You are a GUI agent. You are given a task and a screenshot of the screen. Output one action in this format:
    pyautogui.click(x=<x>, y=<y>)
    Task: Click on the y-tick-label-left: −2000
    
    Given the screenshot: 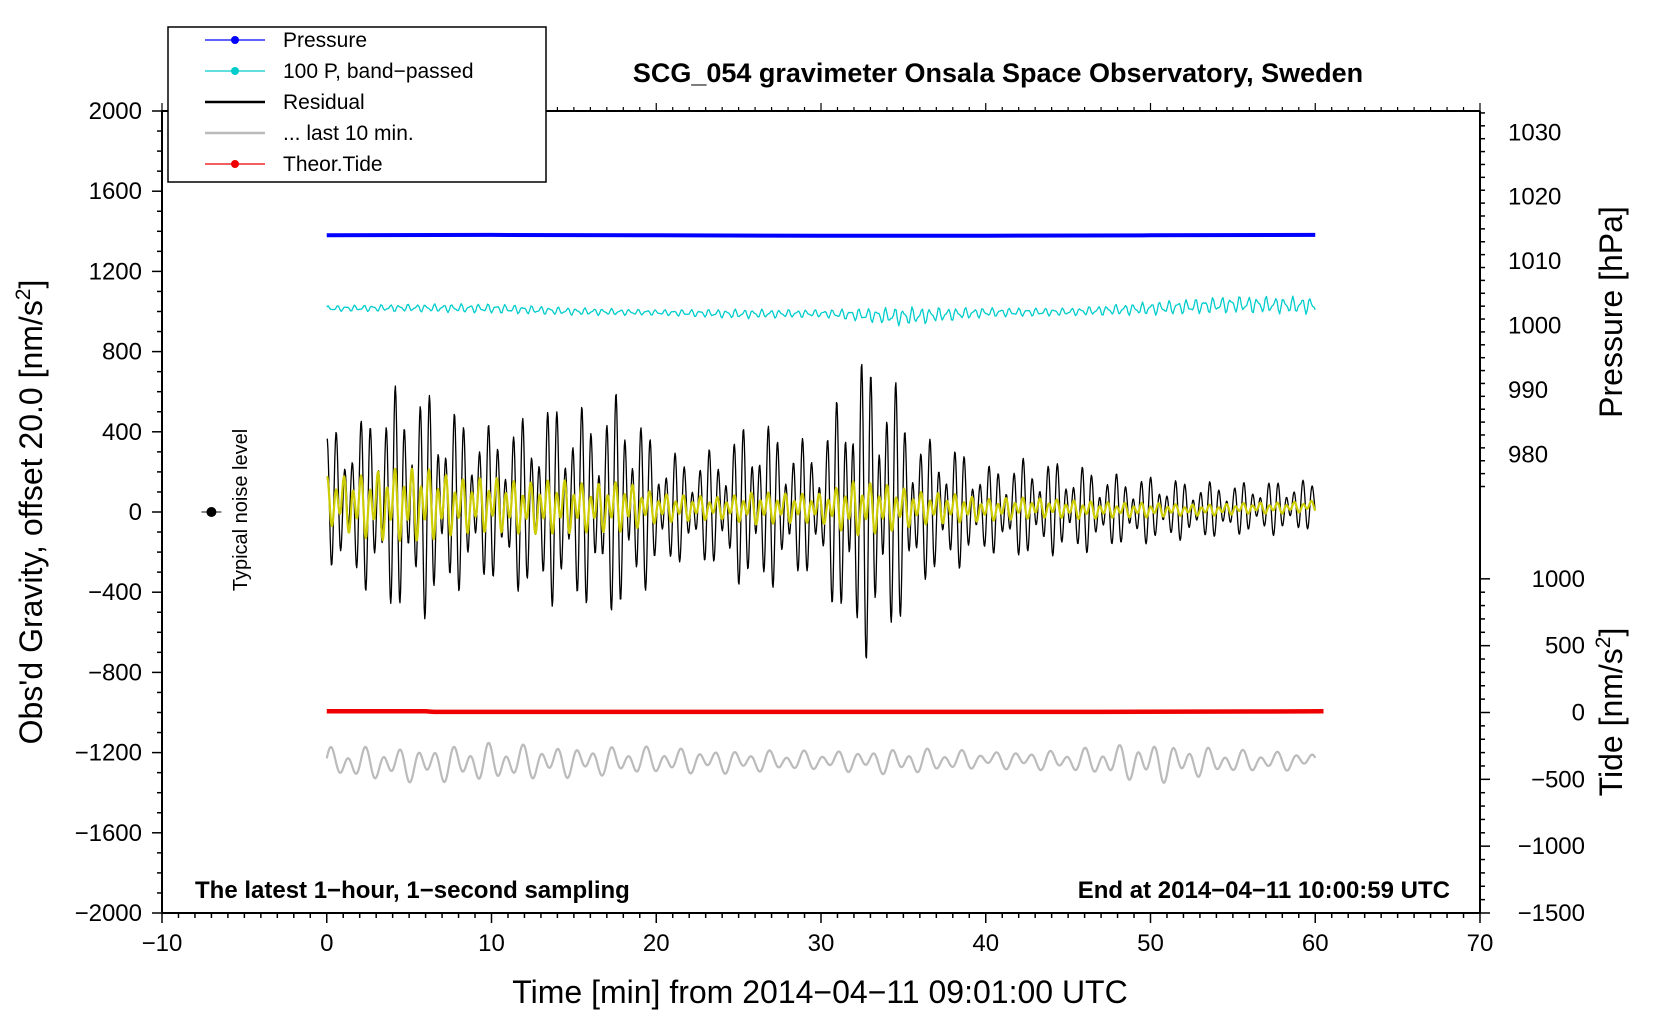 What is the action you would take?
    pyautogui.click(x=108, y=913)
    